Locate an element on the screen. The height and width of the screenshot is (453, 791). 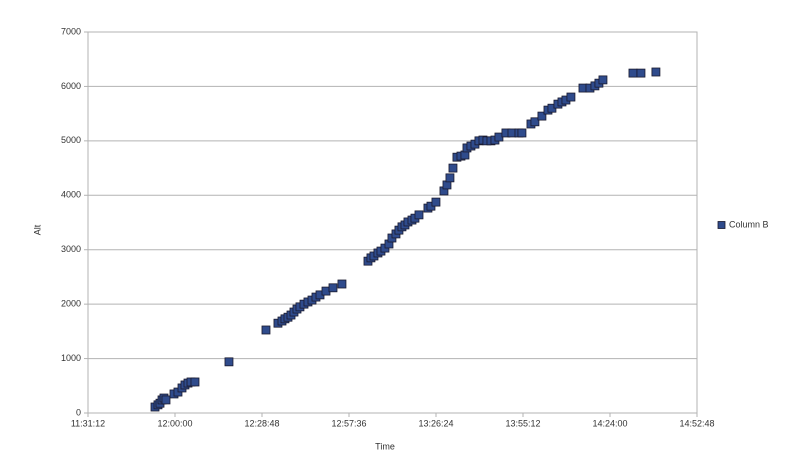
x-tick-label: 13:55:12 is located at coordinates (522, 423).